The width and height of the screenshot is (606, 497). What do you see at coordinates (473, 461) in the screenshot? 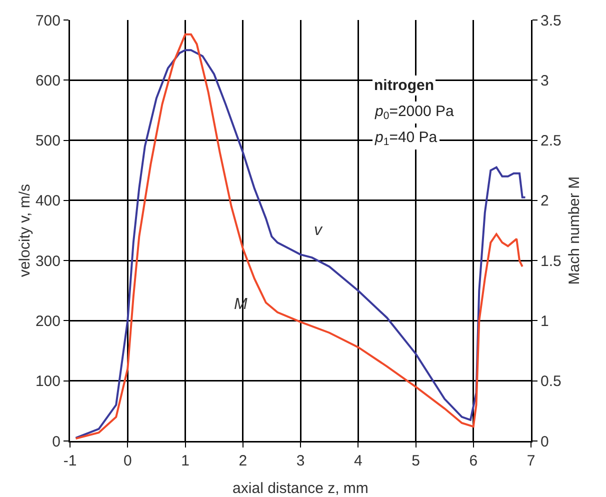
I see `x-tick-label: 6` at bounding box center [473, 461].